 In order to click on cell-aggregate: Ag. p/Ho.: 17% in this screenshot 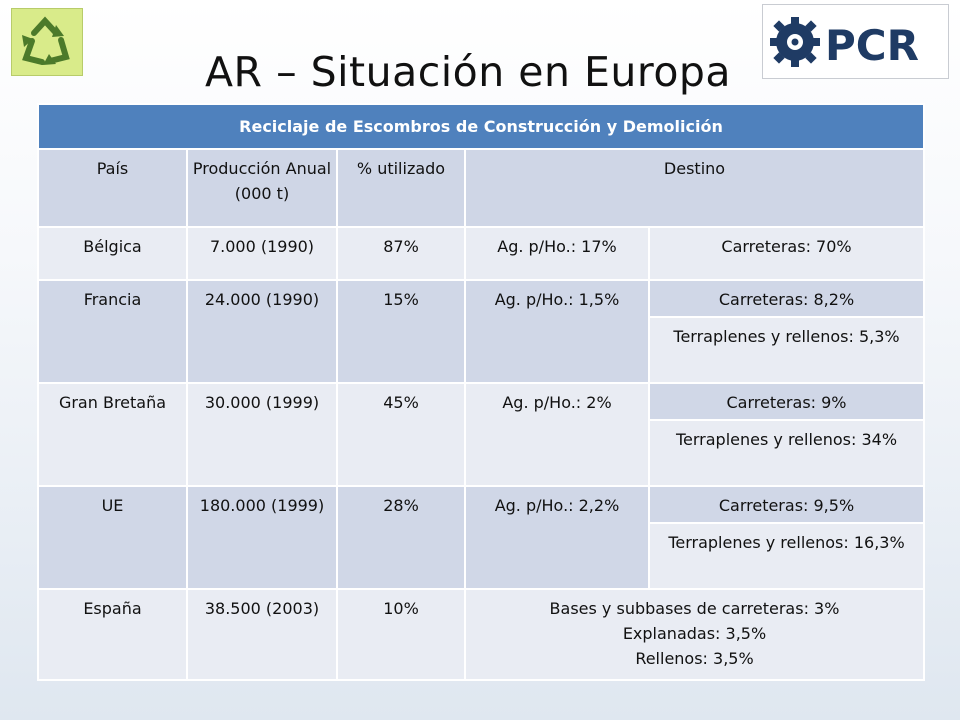, I will do `click(557, 253)`.